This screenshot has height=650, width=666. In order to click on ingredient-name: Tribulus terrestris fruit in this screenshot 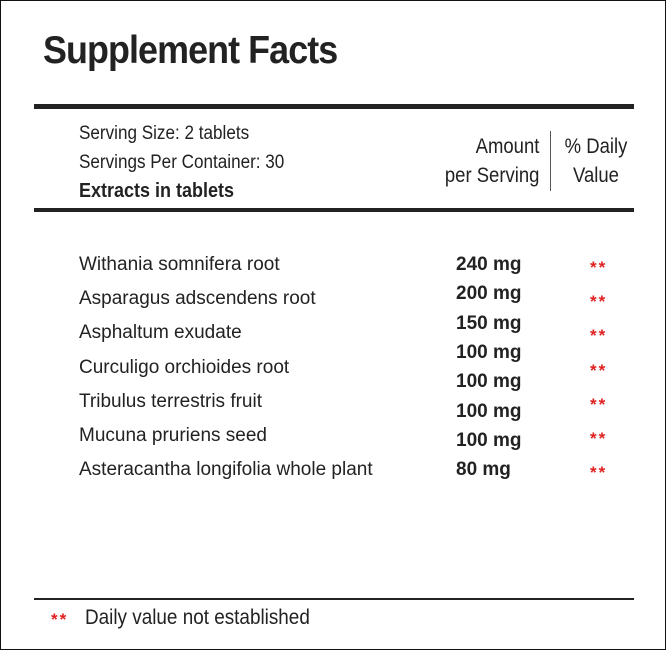, I will do `click(170, 401)`.